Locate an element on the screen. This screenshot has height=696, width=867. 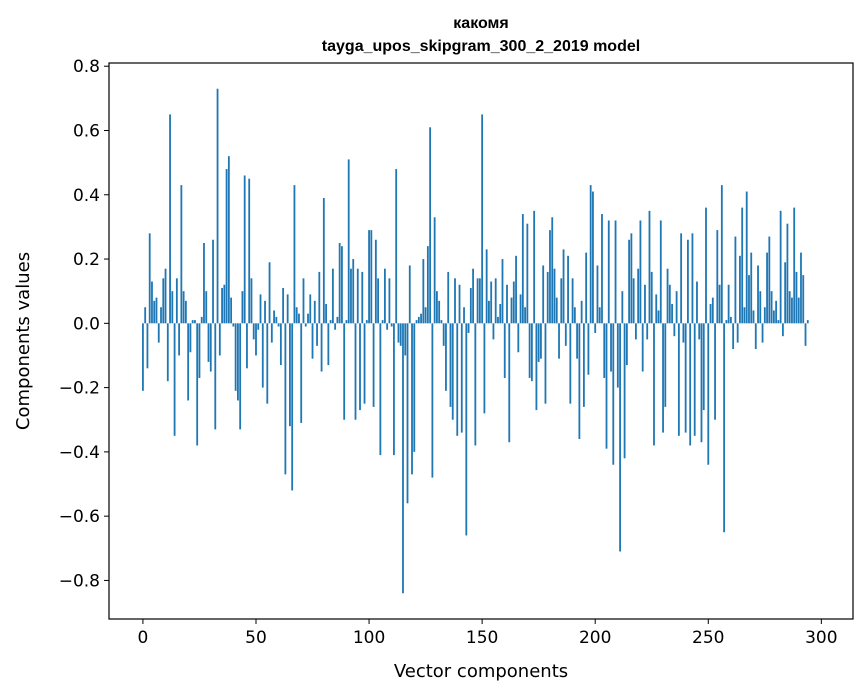
y-axis-label: Components values is located at coordinates (23, 341).